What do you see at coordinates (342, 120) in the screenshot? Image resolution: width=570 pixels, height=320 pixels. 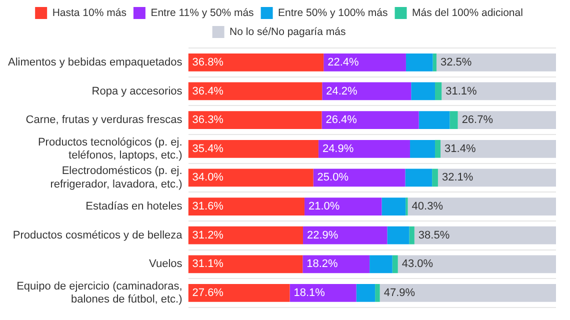 I see `data-label: 26.4%` at bounding box center [342, 120].